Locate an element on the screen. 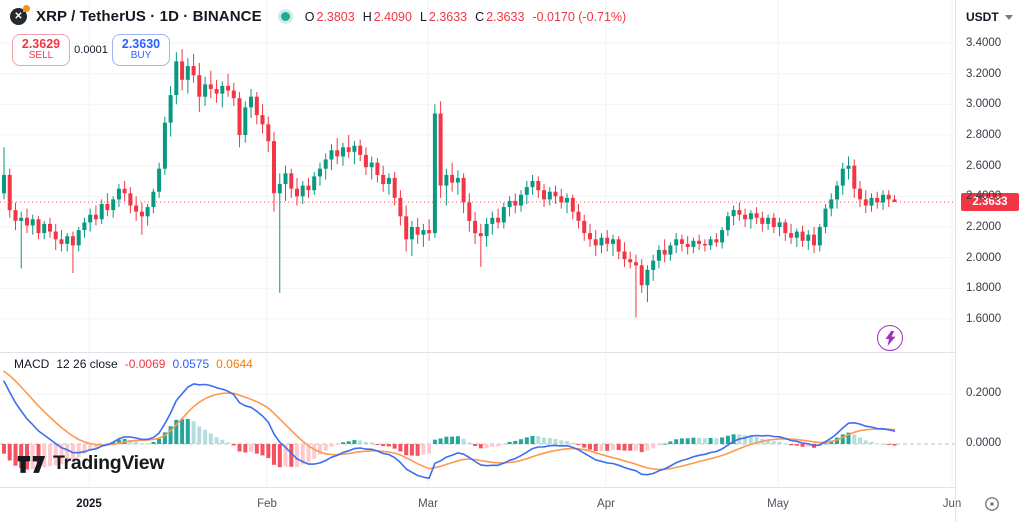 Image resolution: width=1024 pixels, height=522 pixels. currency-dropdown: USDT is located at coordinates (989, 17).